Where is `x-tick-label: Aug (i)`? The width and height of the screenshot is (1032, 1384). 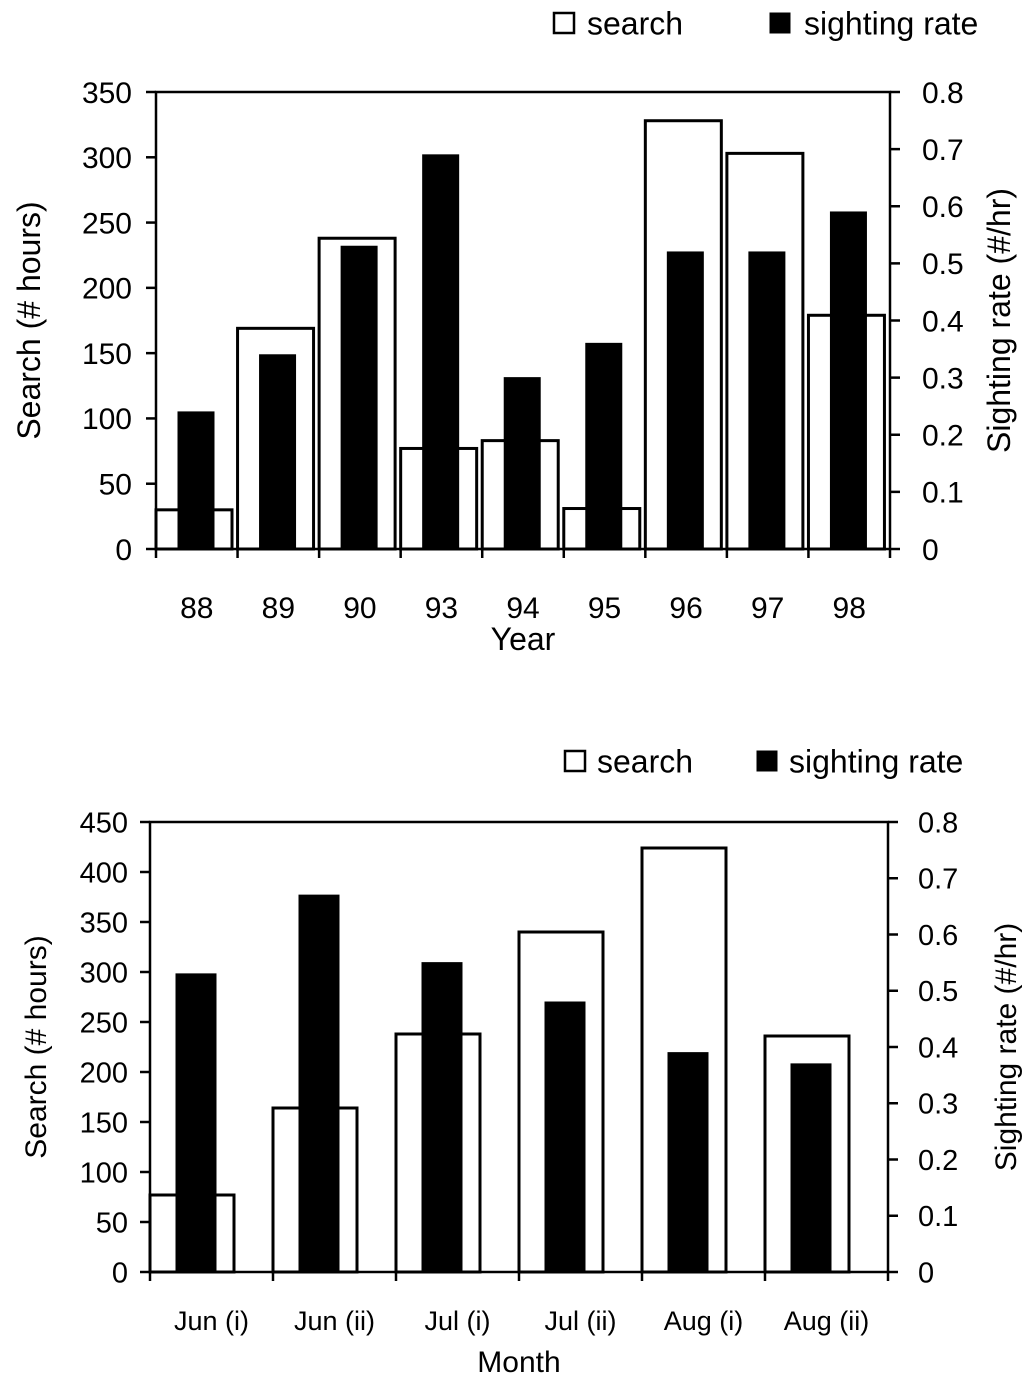 x-tick-label: Aug (i) is located at coordinates (704, 1321).